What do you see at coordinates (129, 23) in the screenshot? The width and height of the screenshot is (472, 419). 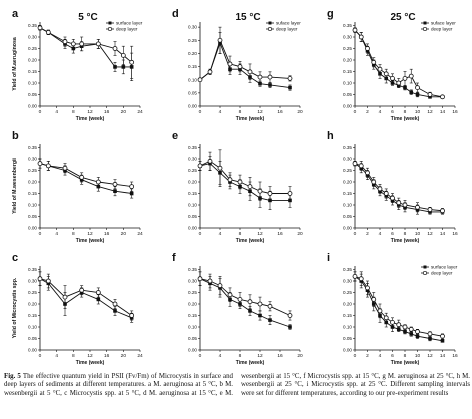 I see `legend-label: surface layer` at bounding box center [129, 23].